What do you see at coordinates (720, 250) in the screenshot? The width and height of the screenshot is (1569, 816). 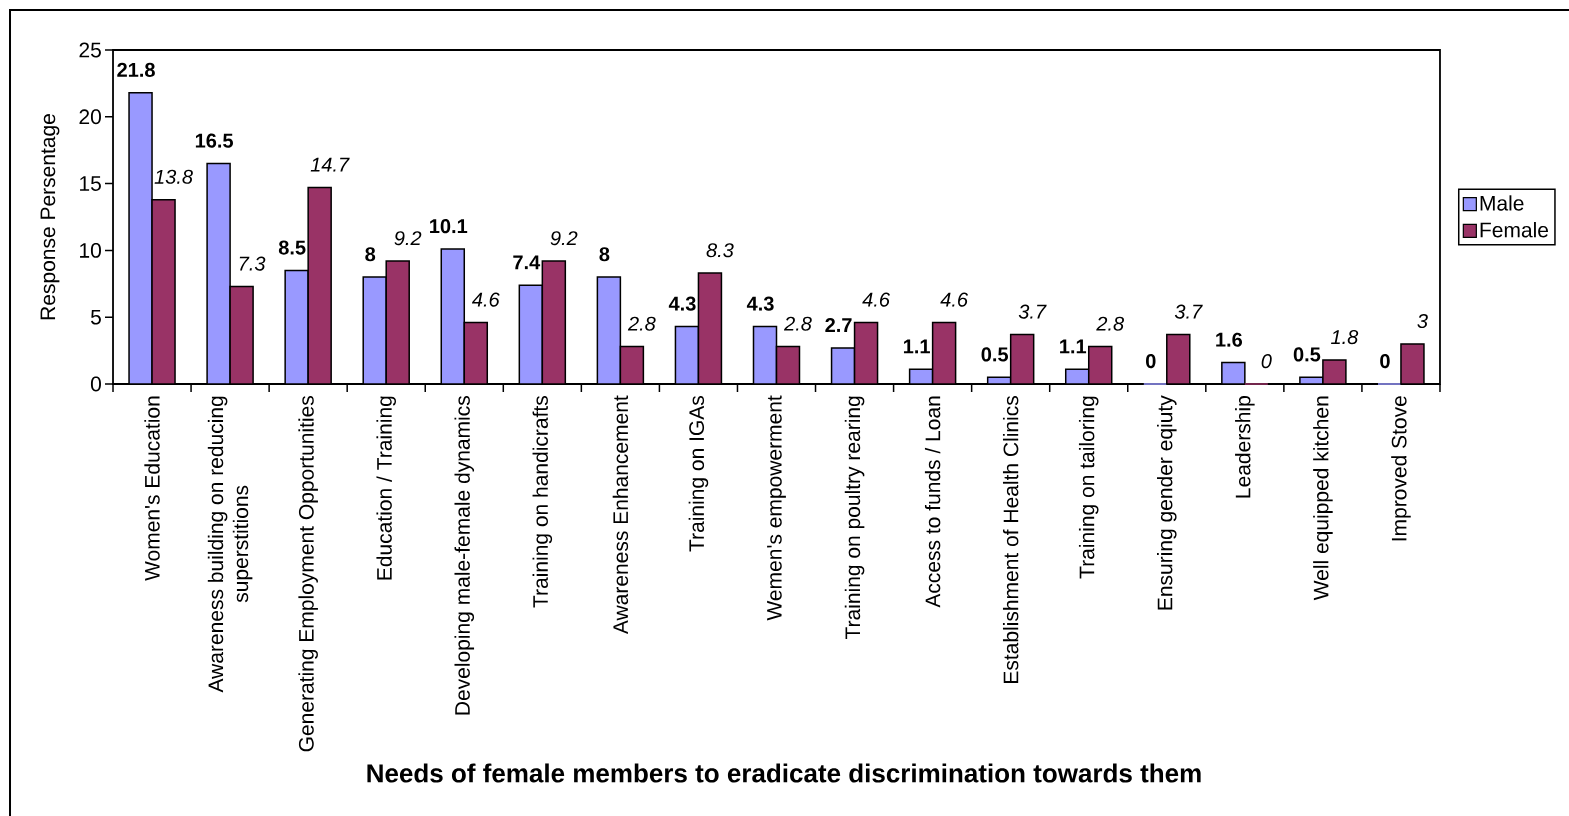 I see `data-label: 8.3` at bounding box center [720, 250].